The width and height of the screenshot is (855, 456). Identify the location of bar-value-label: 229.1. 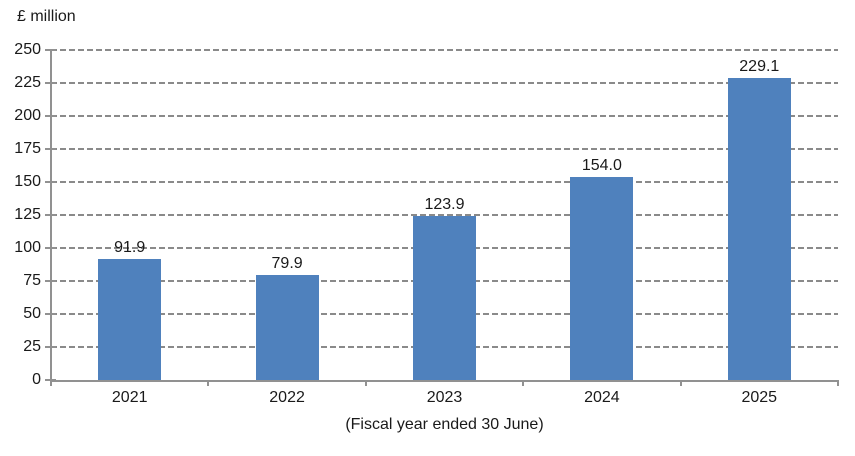
(759, 66).